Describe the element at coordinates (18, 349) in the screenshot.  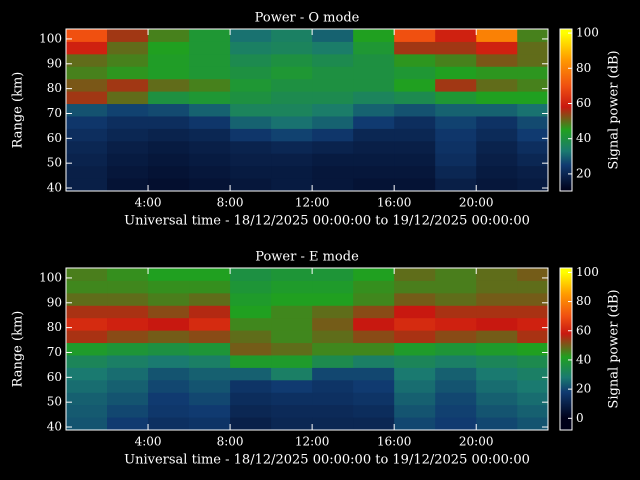
I see `y-axis-label: Range (km)` at that location.